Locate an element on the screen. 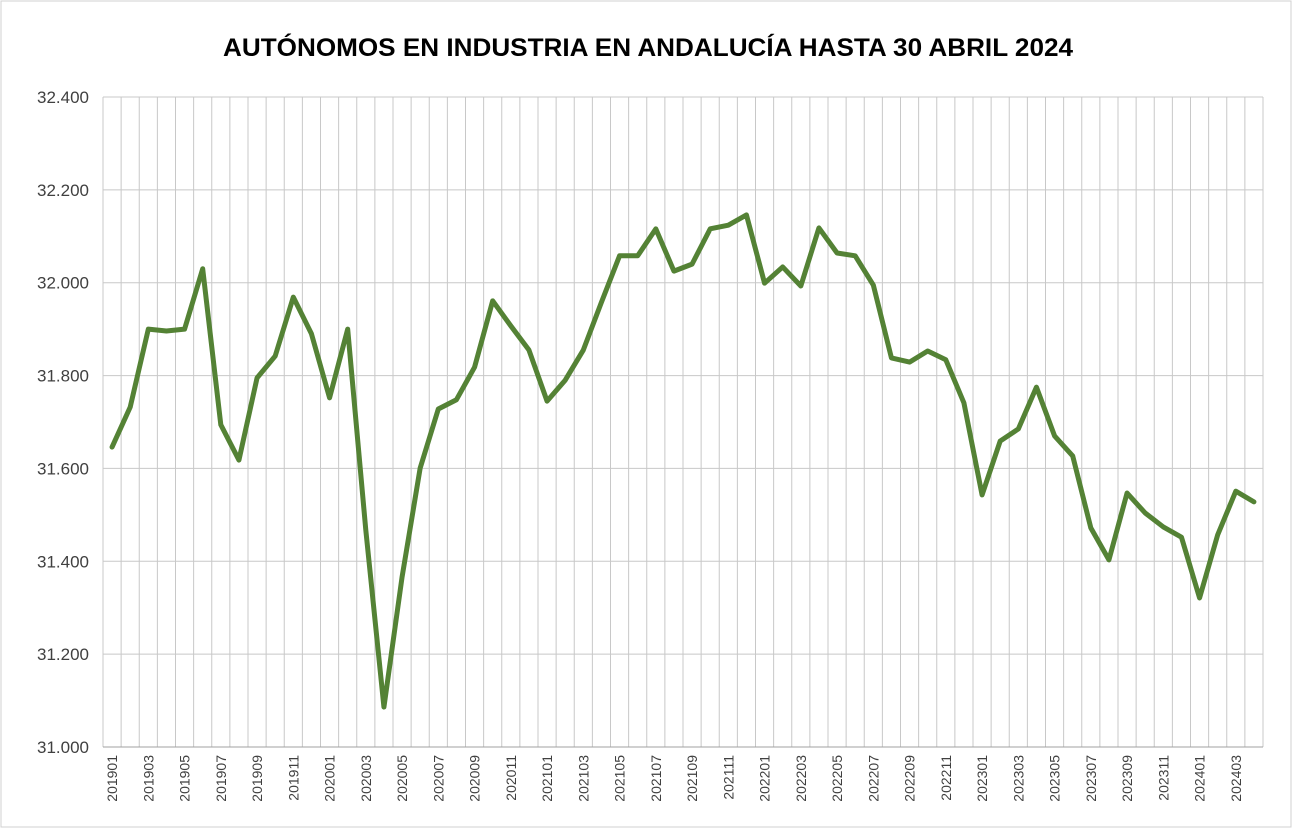  x-tick-label: 202307 is located at coordinates (1091, 778).